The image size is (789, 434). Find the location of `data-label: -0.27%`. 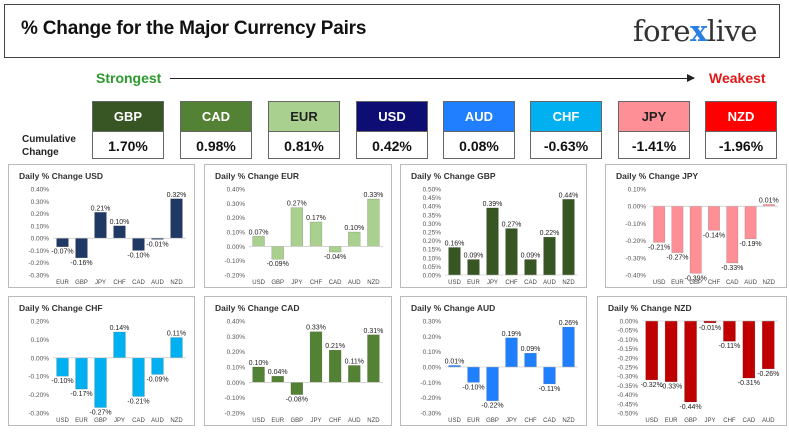

data-label: -0.27% is located at coordinates (677, 258).